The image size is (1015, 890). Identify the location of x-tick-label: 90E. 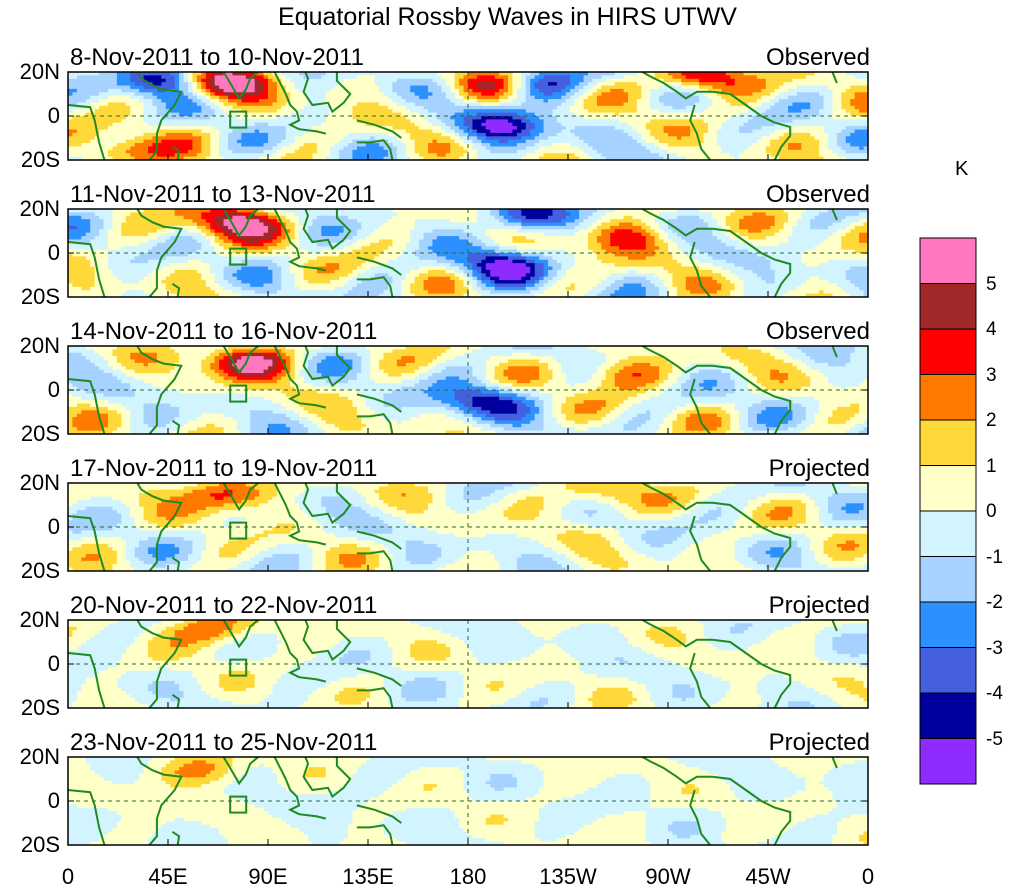
(268, 877).